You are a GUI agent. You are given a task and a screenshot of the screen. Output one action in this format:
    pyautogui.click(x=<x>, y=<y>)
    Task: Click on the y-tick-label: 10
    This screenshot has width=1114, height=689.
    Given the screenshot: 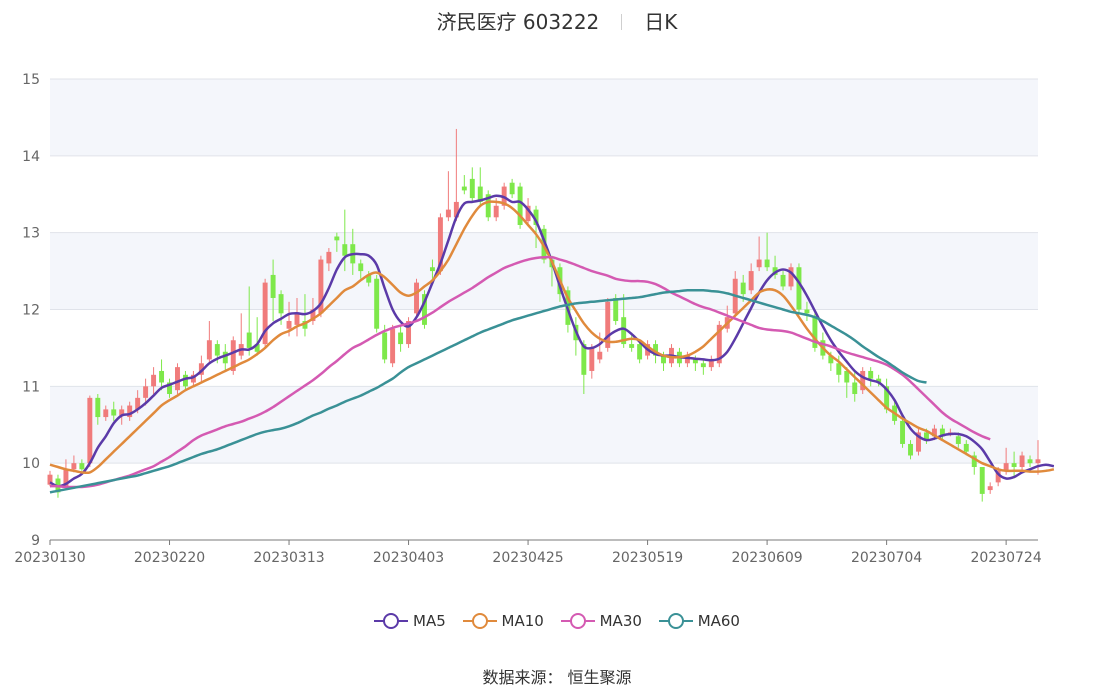 What is the action you would take?
    pyautogui.click(x=31, y=464)
    